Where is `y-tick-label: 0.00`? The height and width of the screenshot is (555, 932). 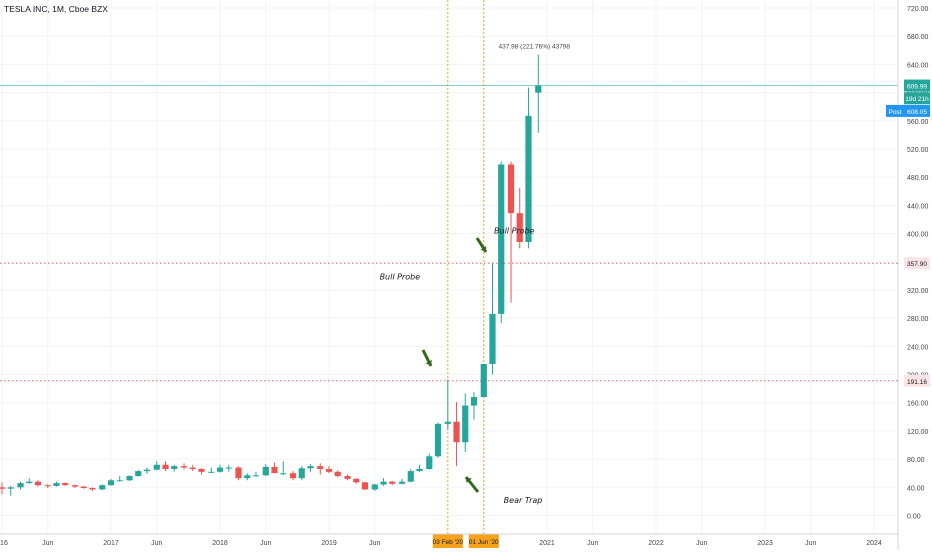
y-tick-label: 0.00 is located at coordinates (914, 517).